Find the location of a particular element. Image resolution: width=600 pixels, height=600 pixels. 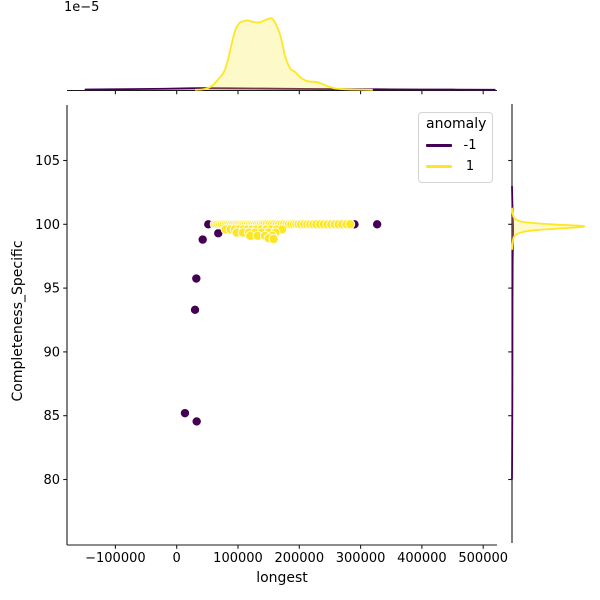

legend-item: 1 is located at coordinates (457, 166).